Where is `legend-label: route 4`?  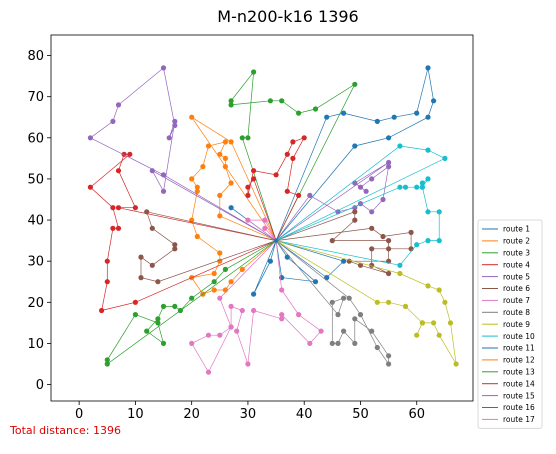
legend-label: route 4 is located at coordinates (516, 264).